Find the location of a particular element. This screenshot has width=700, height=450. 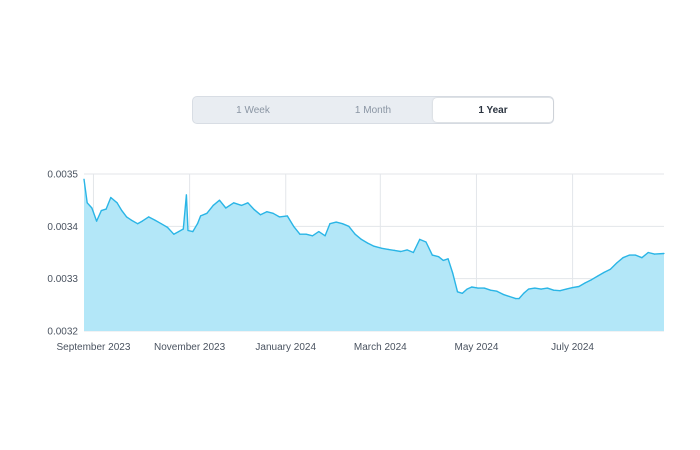

y-tick-label: 0.0033 is located at coordinates (62, 279).